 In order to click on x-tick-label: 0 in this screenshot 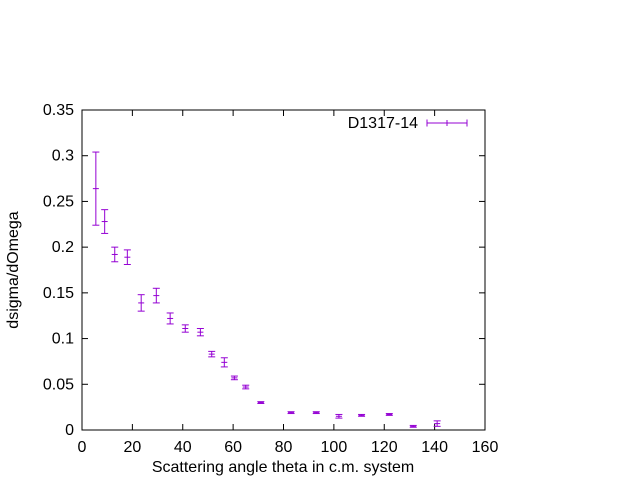, I will do `click(82, 447)`.